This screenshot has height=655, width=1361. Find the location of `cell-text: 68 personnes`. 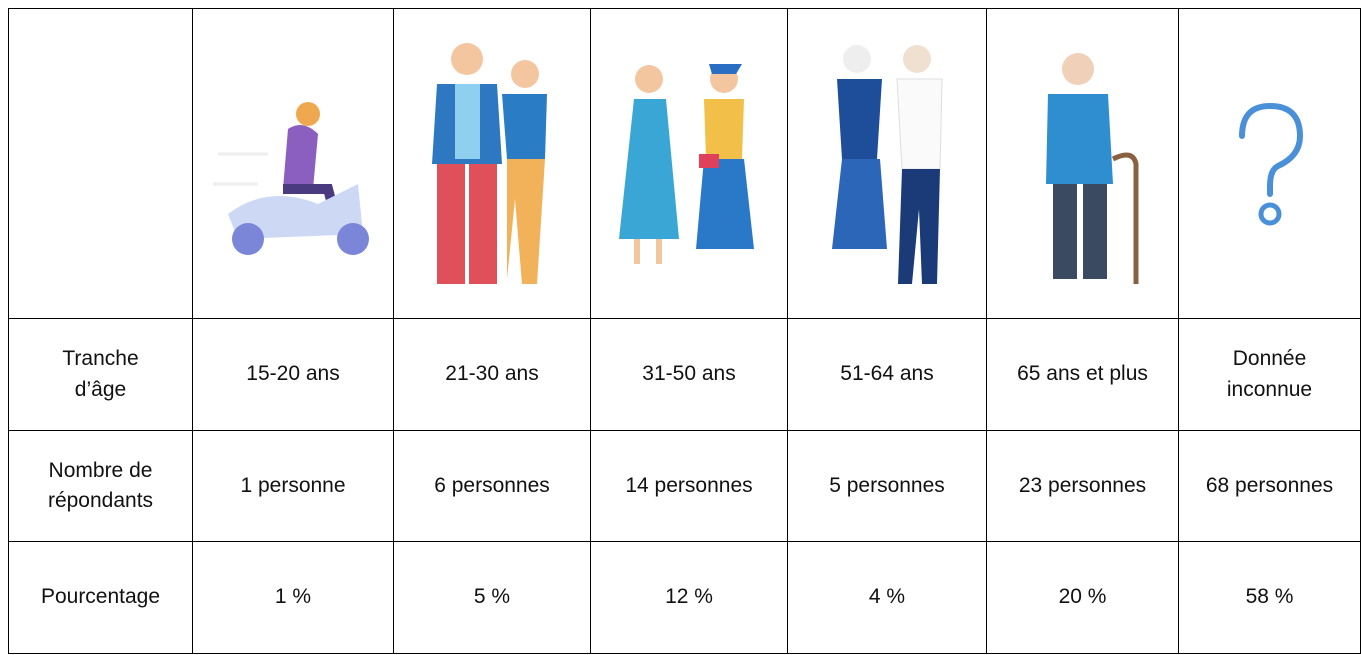

cell-text: 68 personnes is located at coordinates (1269, 485).